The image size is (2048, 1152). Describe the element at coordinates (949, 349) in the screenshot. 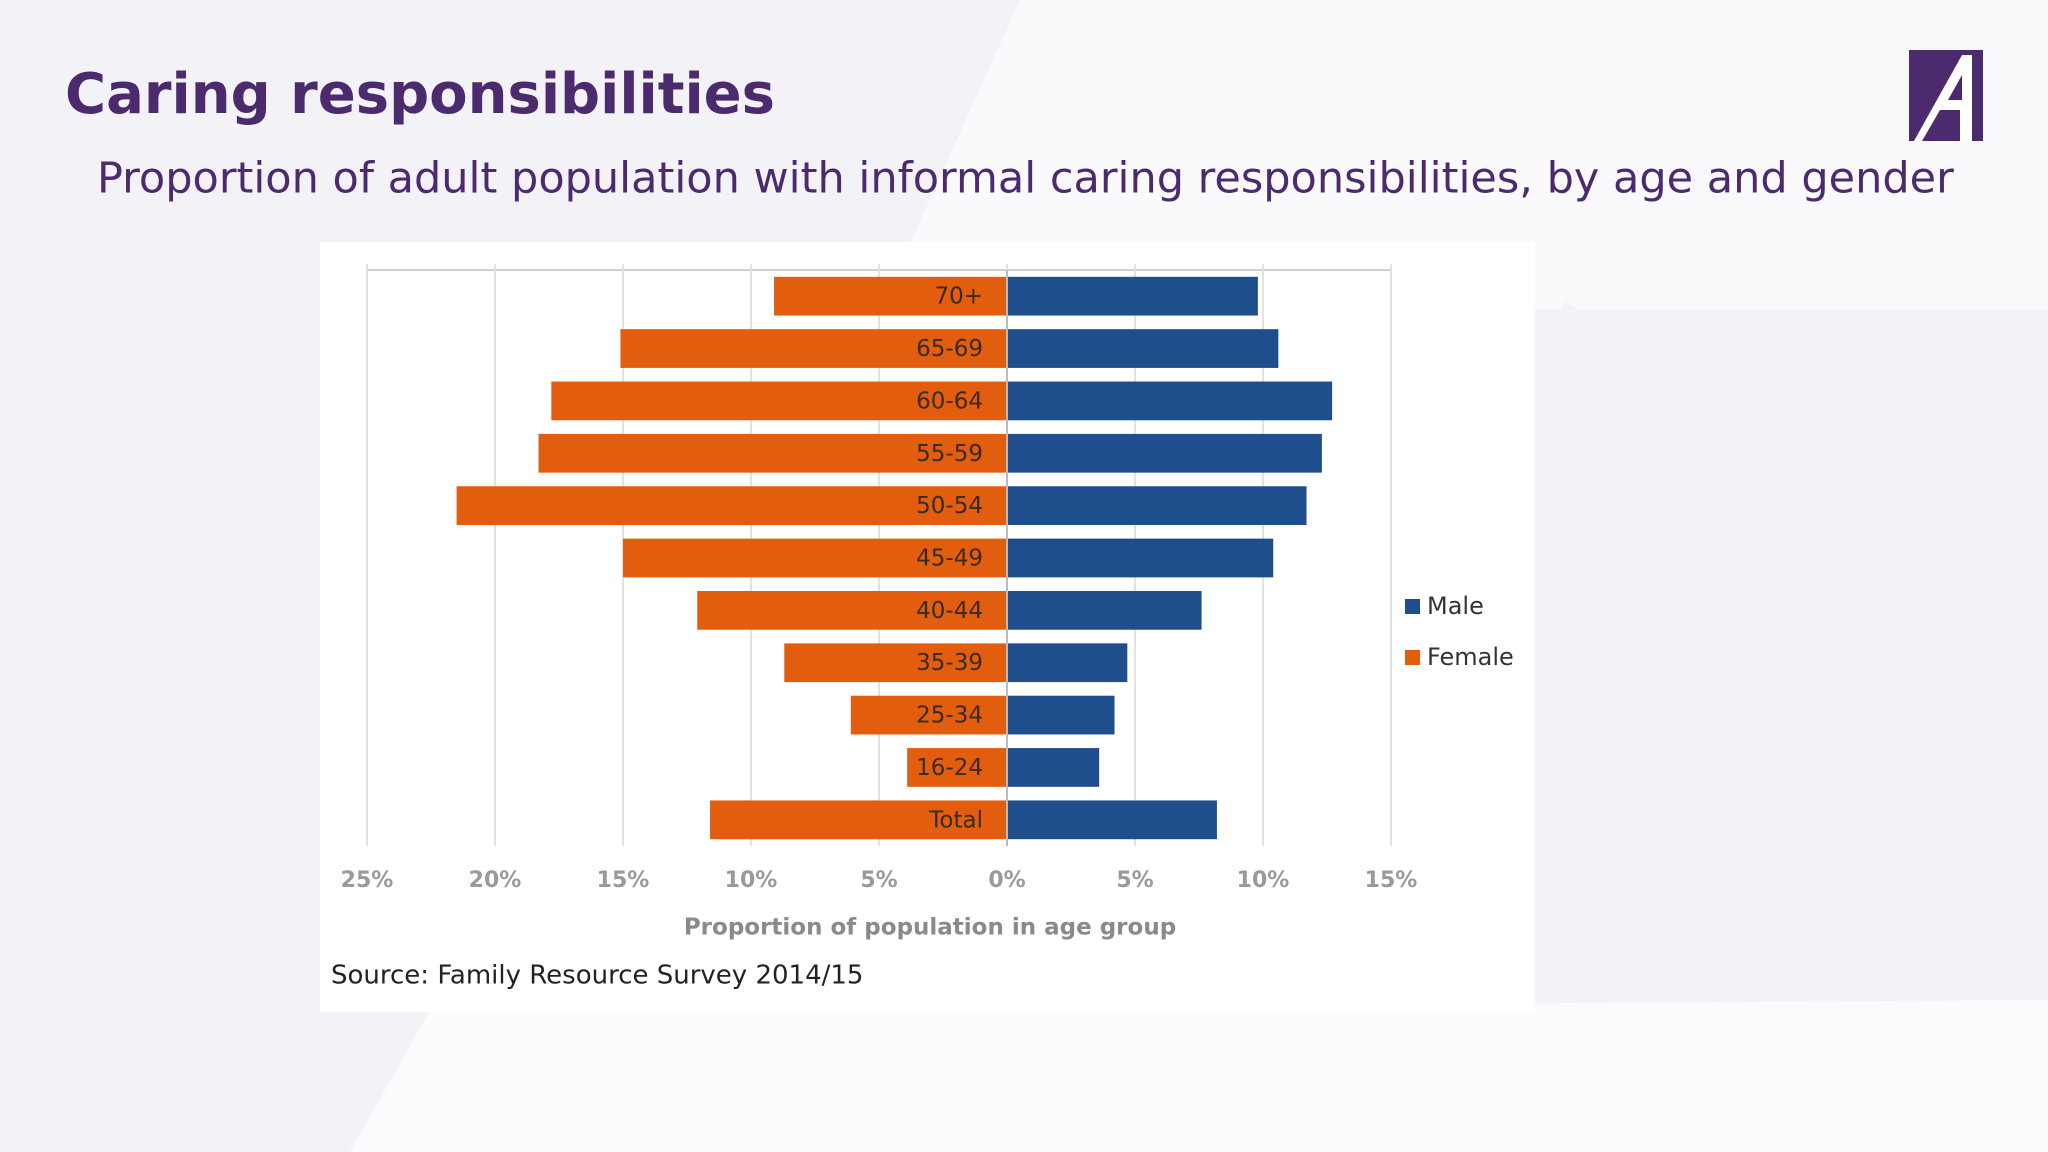

I see `category-label: 65-69` at that location.